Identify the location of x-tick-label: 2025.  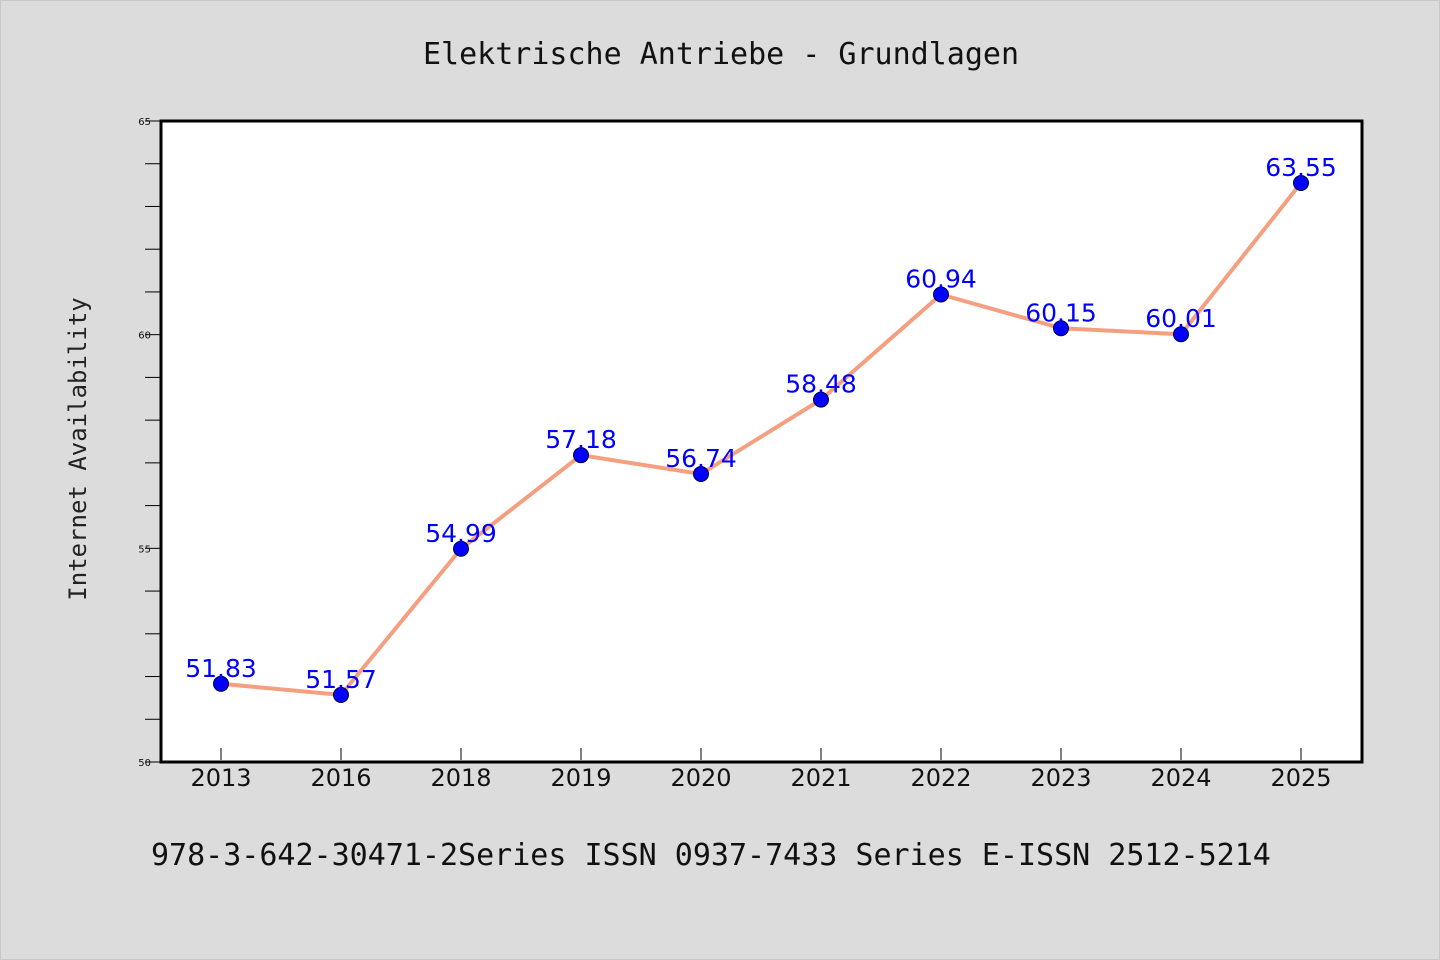
(1300, 778).